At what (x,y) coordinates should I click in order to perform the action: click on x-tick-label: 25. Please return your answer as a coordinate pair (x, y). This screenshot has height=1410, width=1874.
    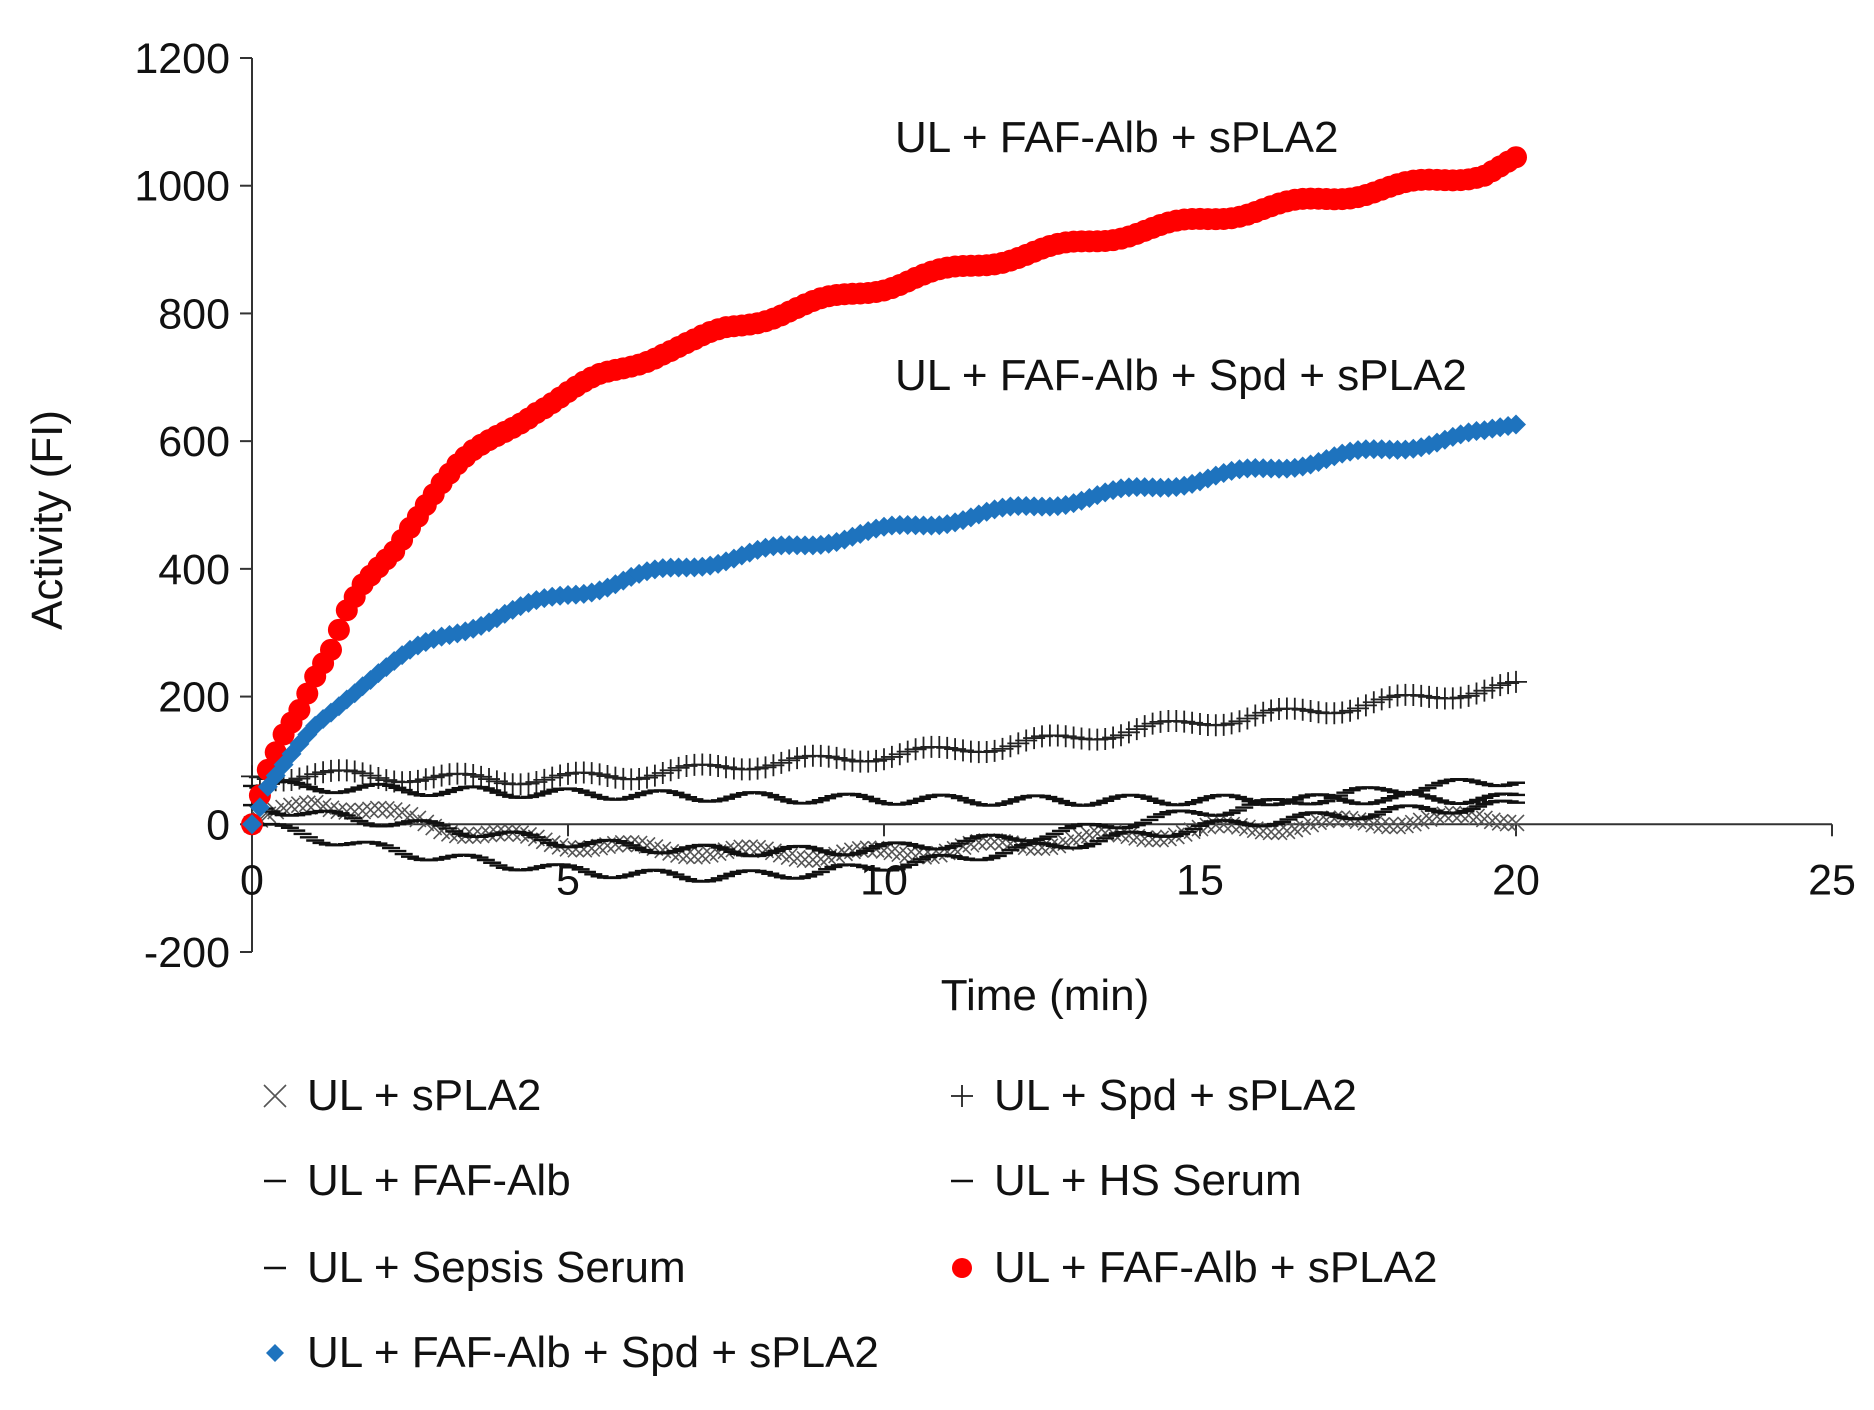
    Looking at the image, I should click on (1832, 880).